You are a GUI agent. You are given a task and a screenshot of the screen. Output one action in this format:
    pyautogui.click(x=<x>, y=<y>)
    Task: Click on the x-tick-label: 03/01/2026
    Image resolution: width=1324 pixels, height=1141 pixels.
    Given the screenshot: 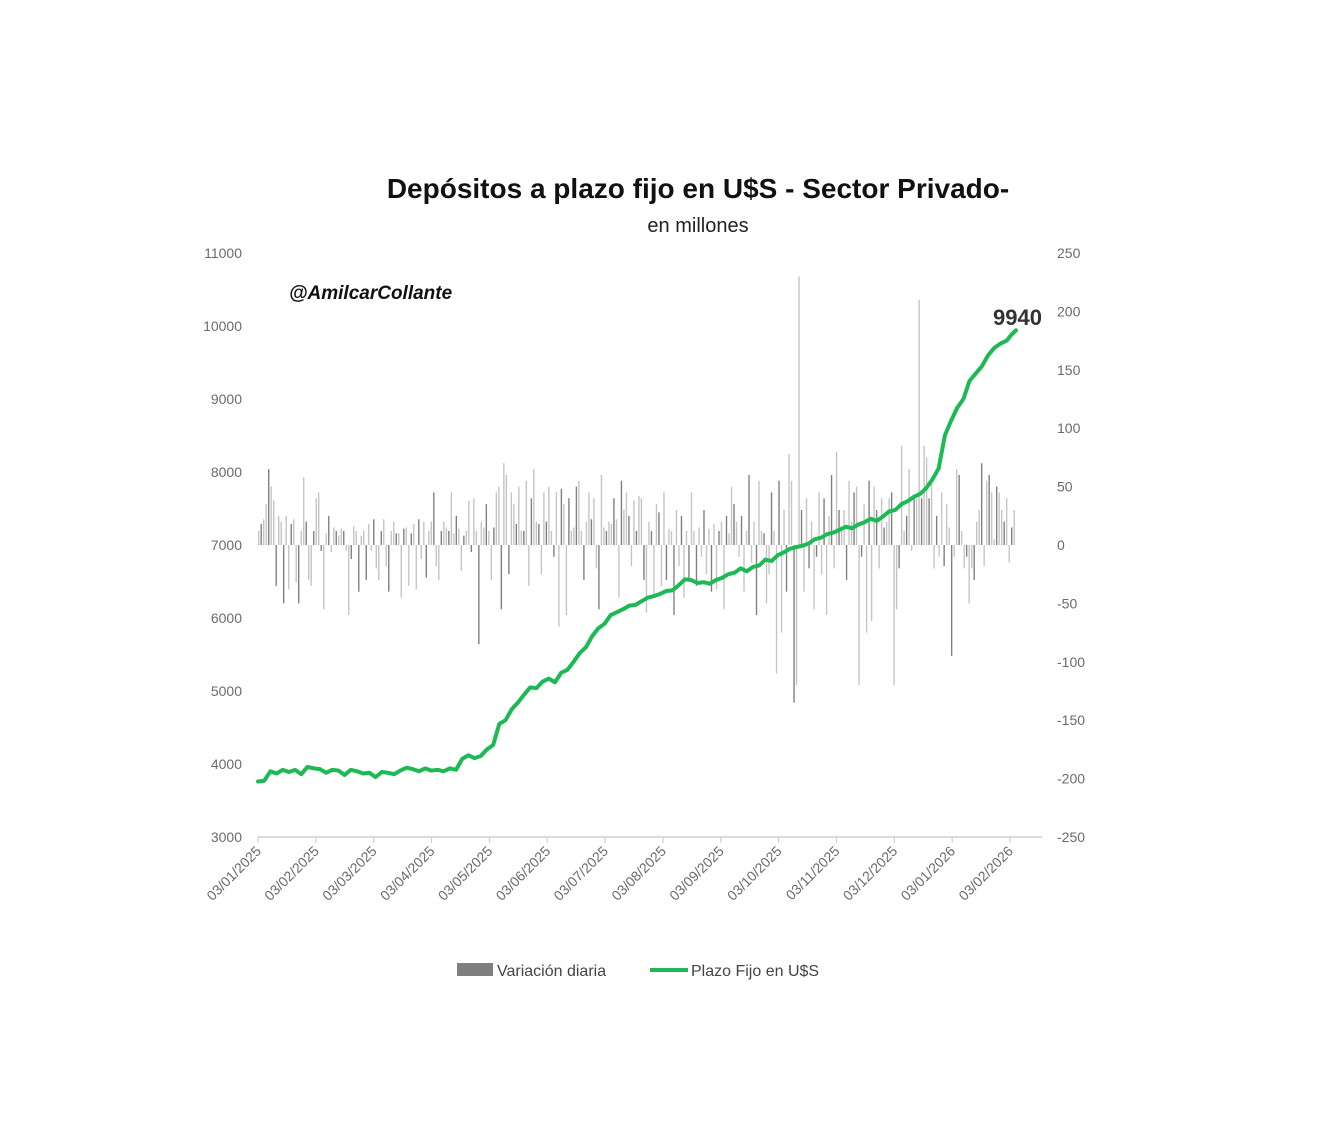 What is the action you would take?
    pyautogui.click(x=927, y=873)
    